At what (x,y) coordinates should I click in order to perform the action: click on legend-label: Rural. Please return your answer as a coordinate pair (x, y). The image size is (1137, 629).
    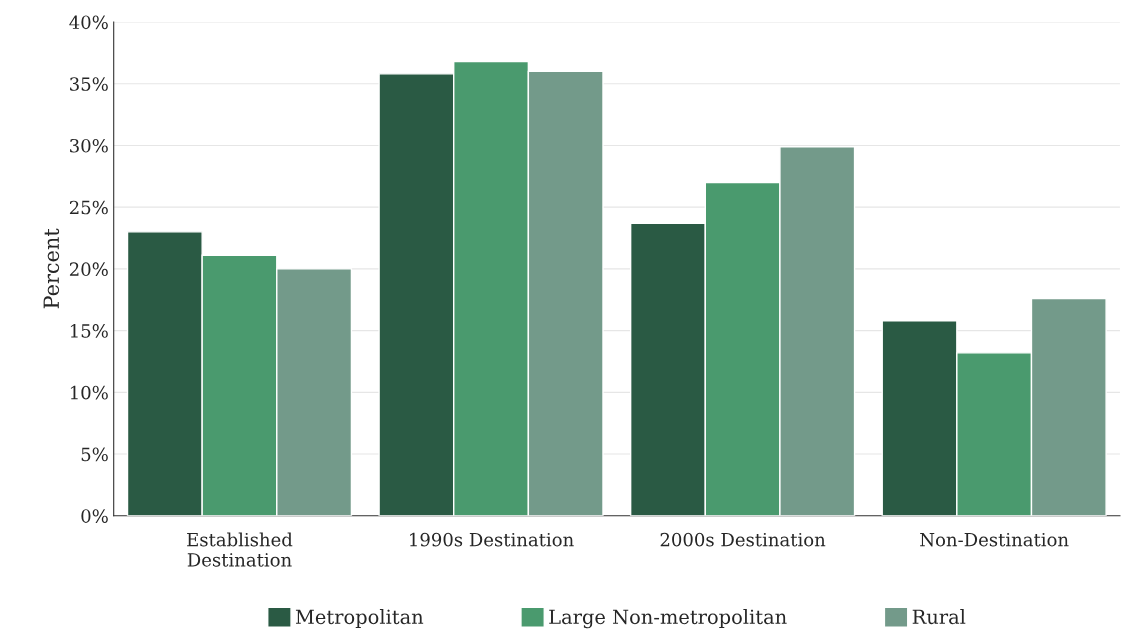
    Looking at the image, I should click on (939, 617).